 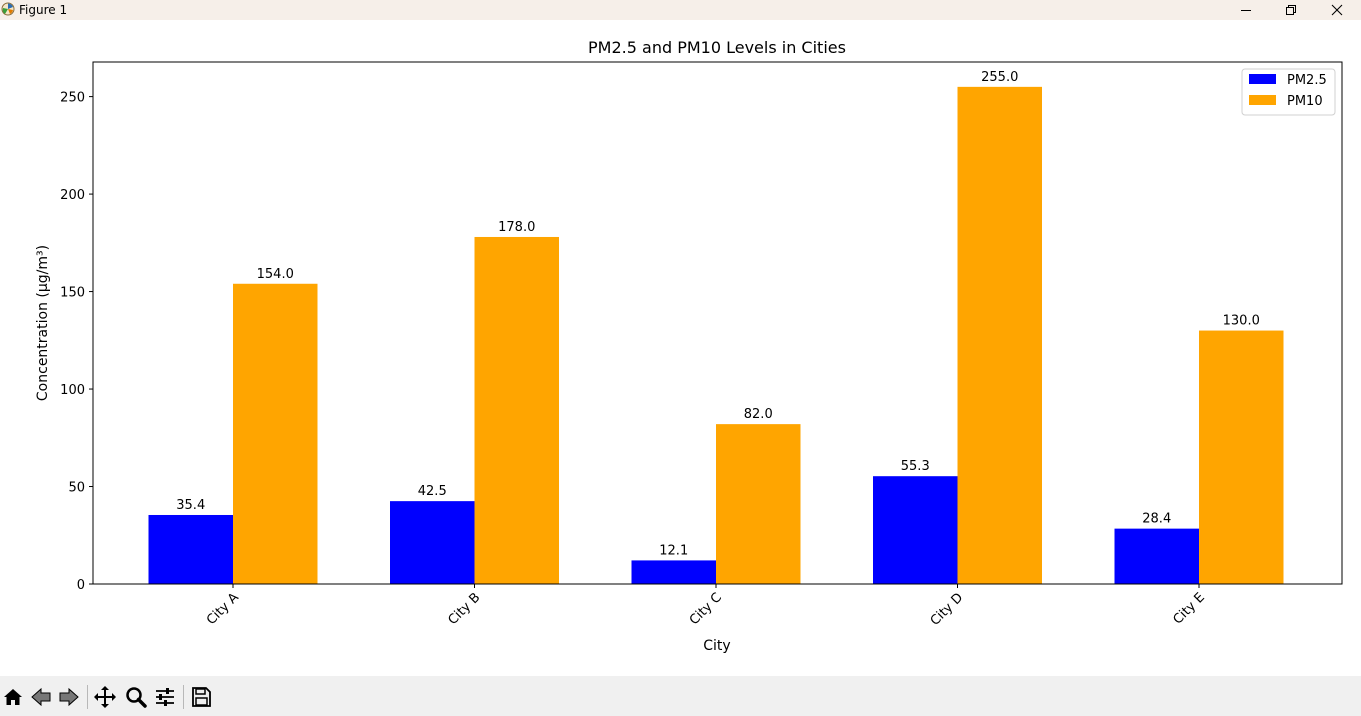 I want to click on x-tick-label: City D, so click(x=947, y=609).